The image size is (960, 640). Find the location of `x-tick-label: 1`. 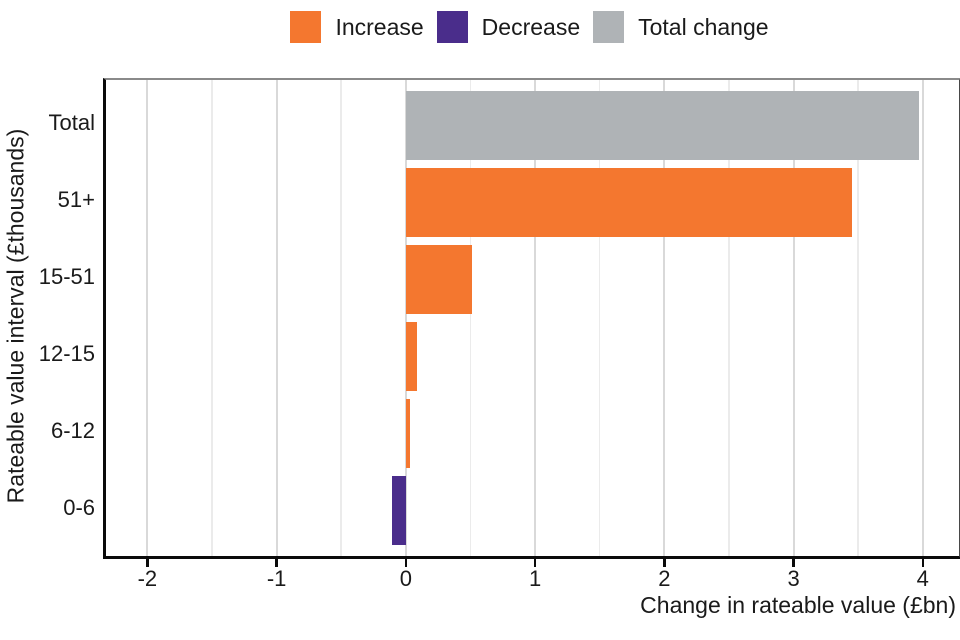

x-tick-label: 1 is located at coordinates (535, 578).